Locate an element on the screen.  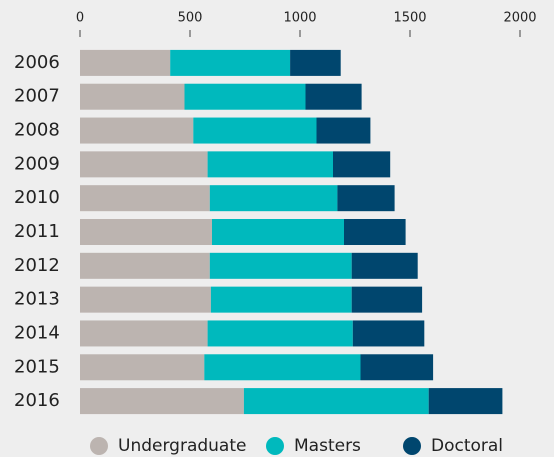
y-tick-label: 2008 is located at coordinates (37, 130).